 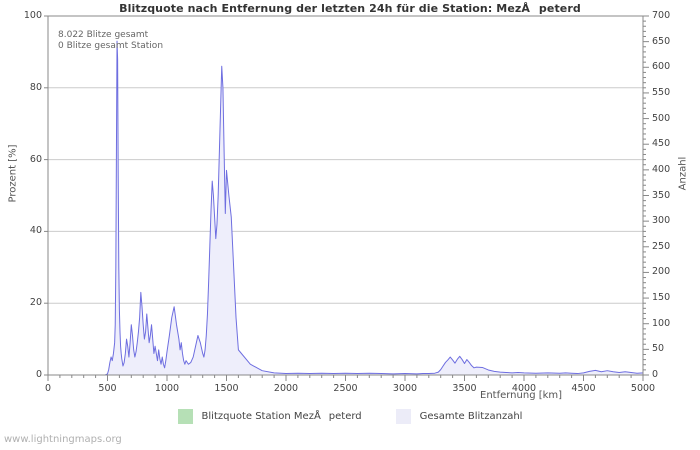 I want to click on y2-axis-tick-label: 200, so click(x=661, y=272).